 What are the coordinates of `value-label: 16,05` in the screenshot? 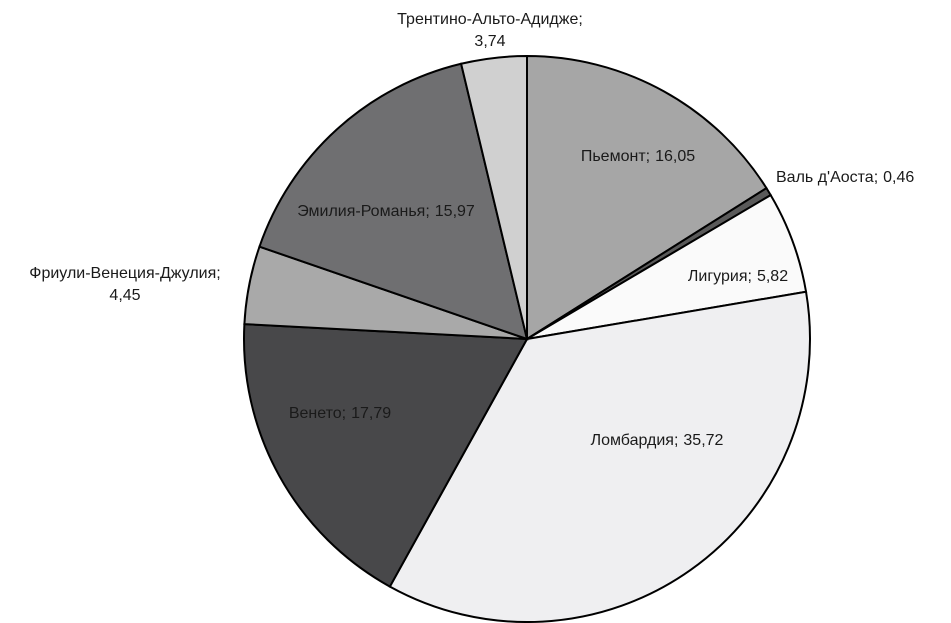 It's located at (675, 156).